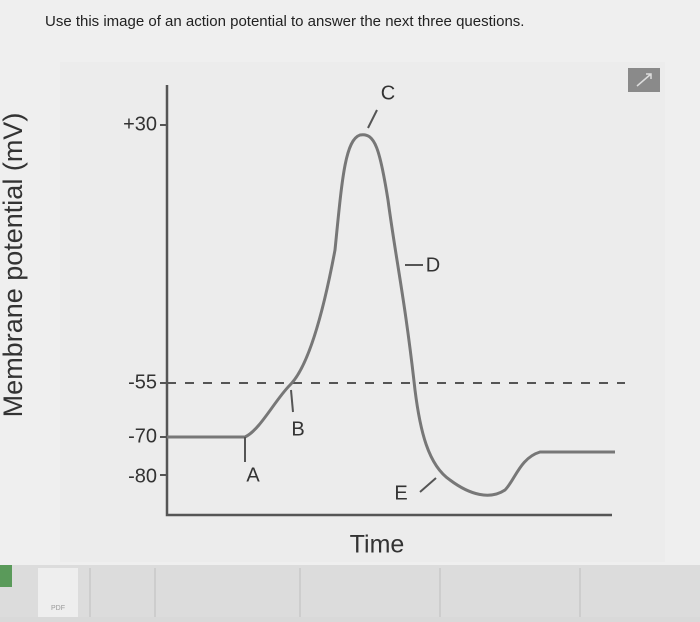 Image resolution: width=700 pixels, height=622 pixels. I want to click on bottom-bar, so click(350, 591).